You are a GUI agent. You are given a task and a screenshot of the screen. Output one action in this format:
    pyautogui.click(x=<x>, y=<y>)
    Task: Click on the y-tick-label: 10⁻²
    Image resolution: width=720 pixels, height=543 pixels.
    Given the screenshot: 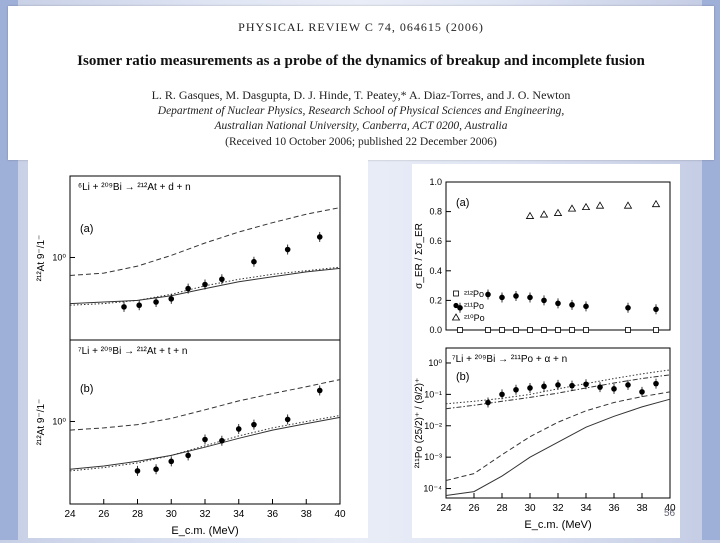 What is the action you would take?
    pyautogui.click(x=433, y=426)
    